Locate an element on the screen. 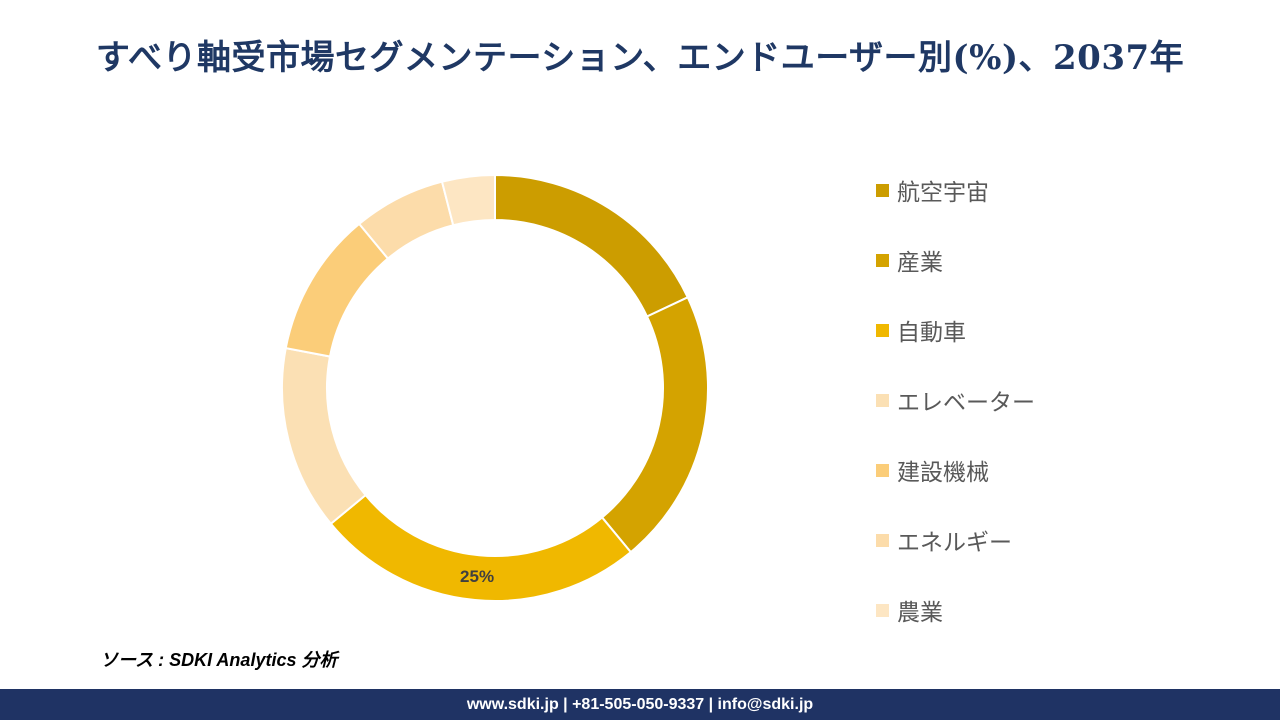 Image resolution: width=1280 pixels, height=720 pixels. data-label-3: 25% is located at coordinates (477, 576).